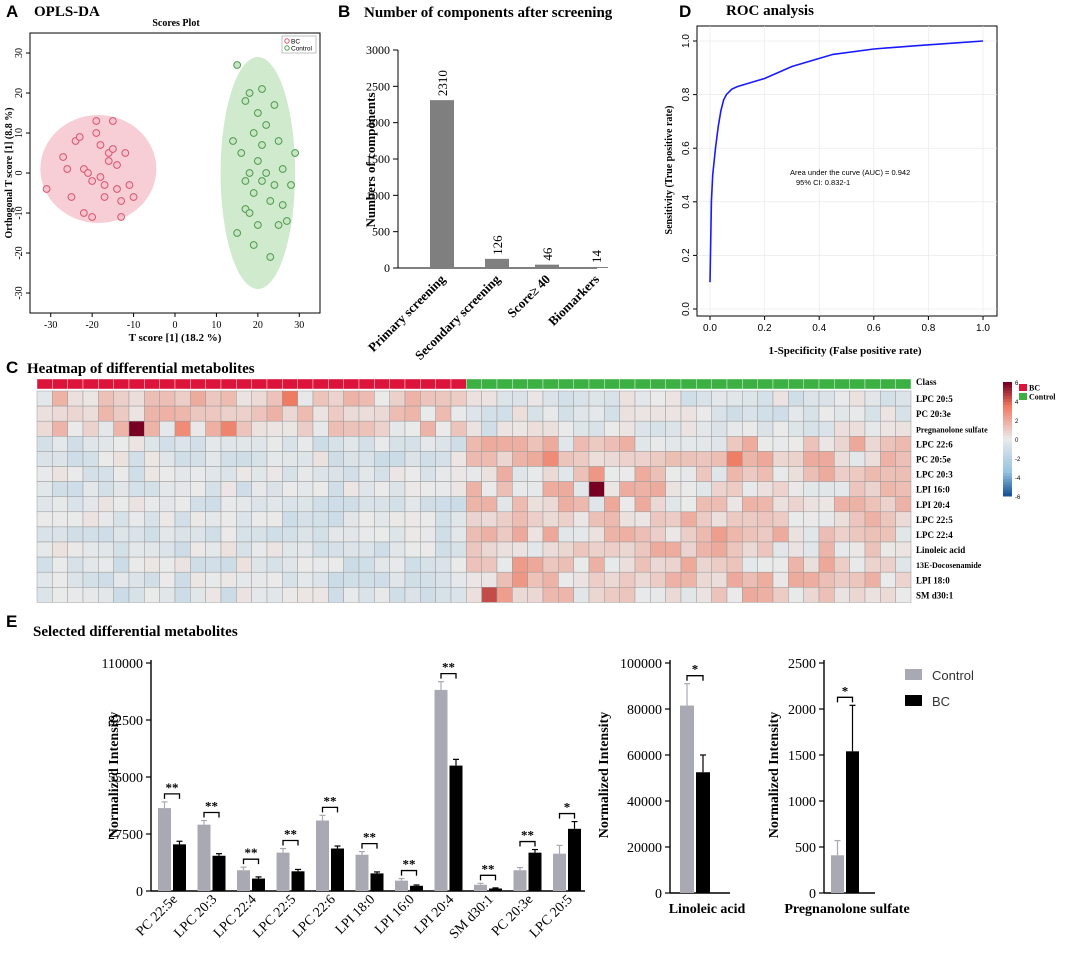 The image size is (1065, 955). Describe the element at coordinates (644, 848) in the screenshot. I see `panel-e-ytick-label: 20000` at that location.